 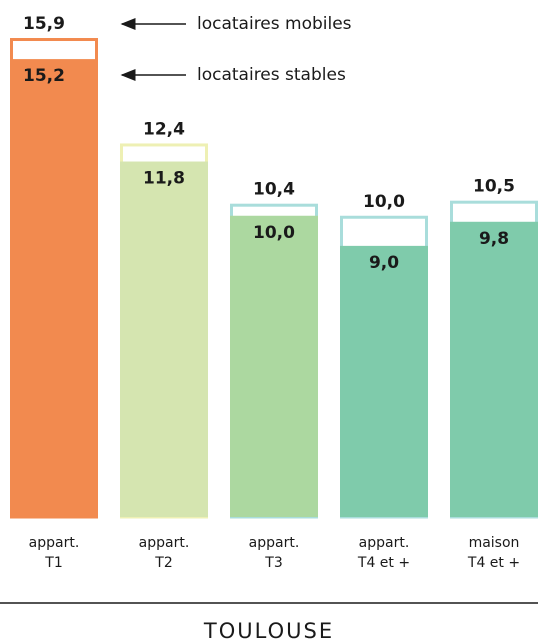 I want to click on x-tick-label: T2, so click(x=163, y=563).